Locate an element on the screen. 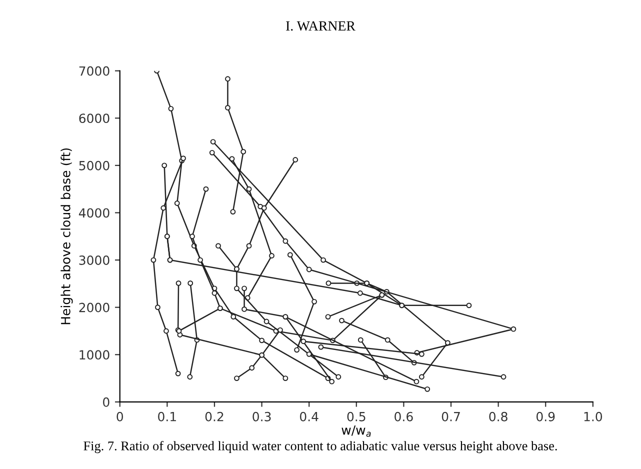 The width and height of the screenshot is (641, 469). x-tick-label: 0.5 is located at coordinates (356, 417).